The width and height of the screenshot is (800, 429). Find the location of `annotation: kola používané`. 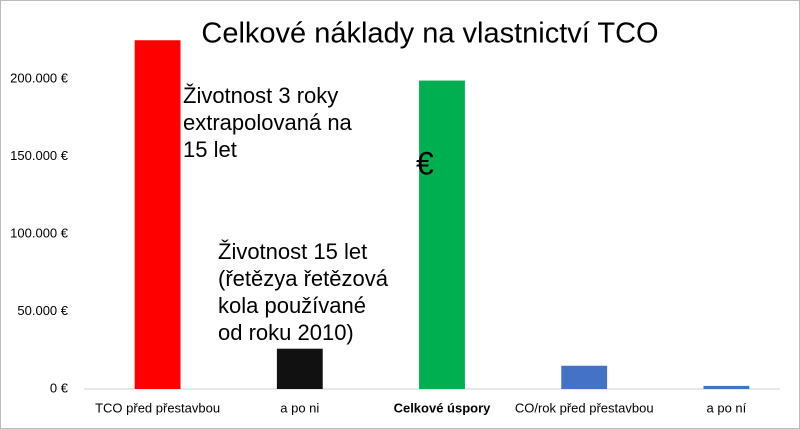

annotation: kola používané is located at coordinates (292, 305).